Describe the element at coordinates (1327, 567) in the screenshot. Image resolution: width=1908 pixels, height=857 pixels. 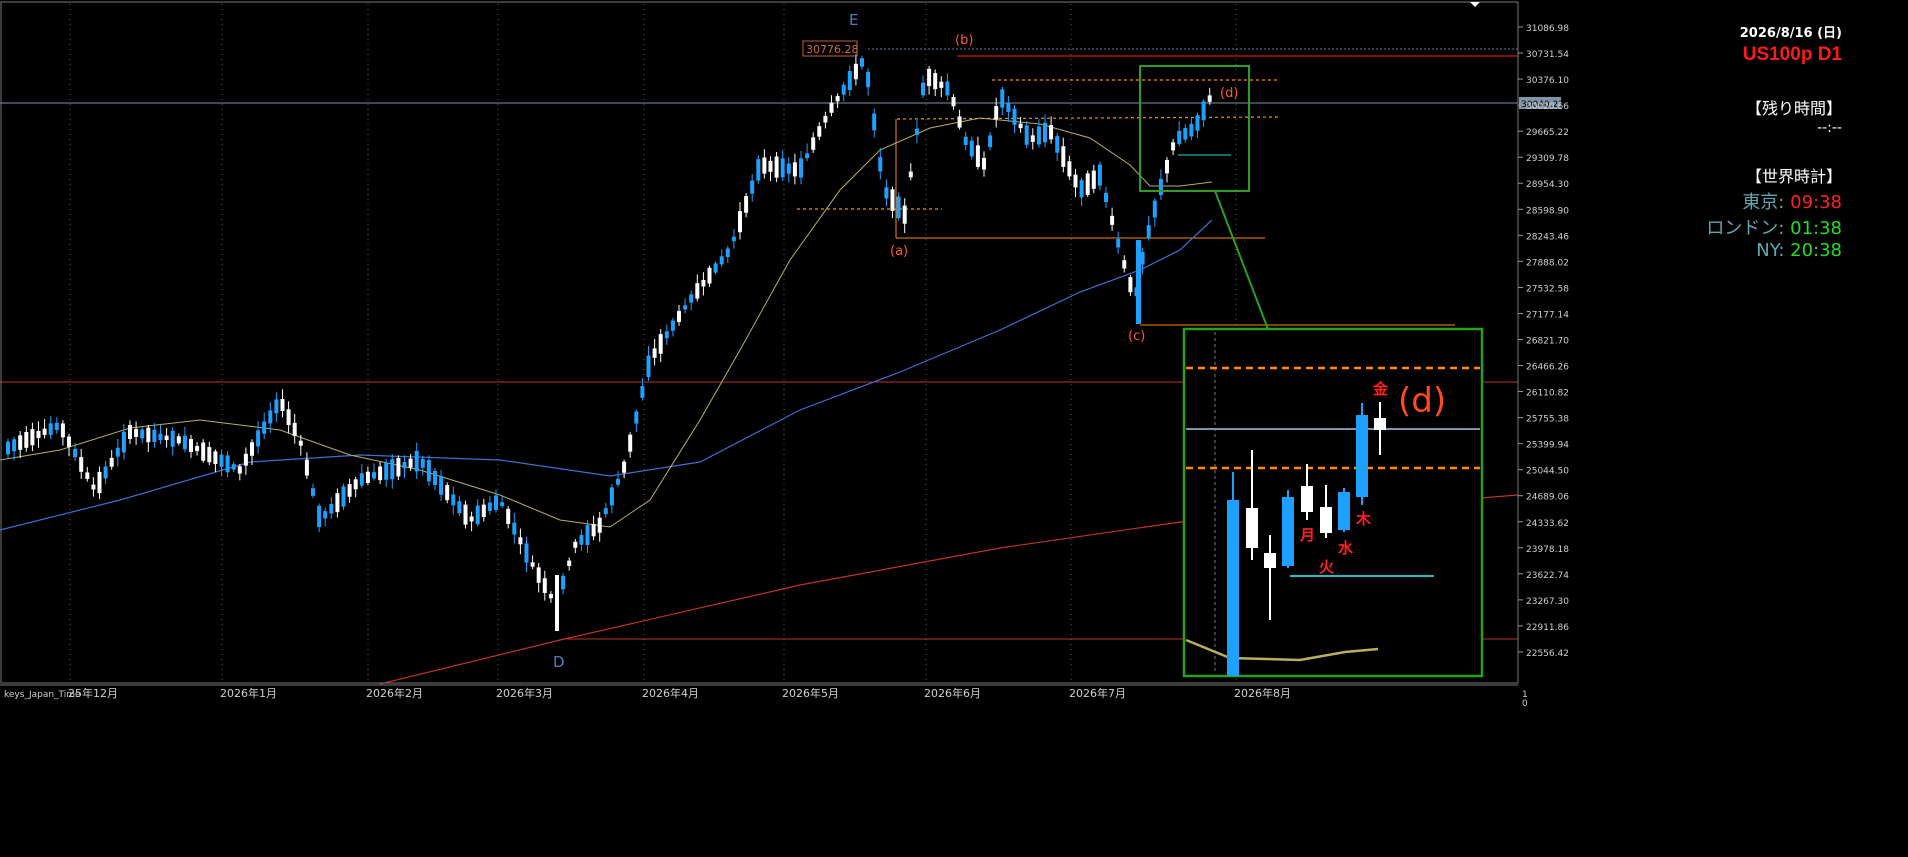
I see `inset-day-label: 火` at that location.